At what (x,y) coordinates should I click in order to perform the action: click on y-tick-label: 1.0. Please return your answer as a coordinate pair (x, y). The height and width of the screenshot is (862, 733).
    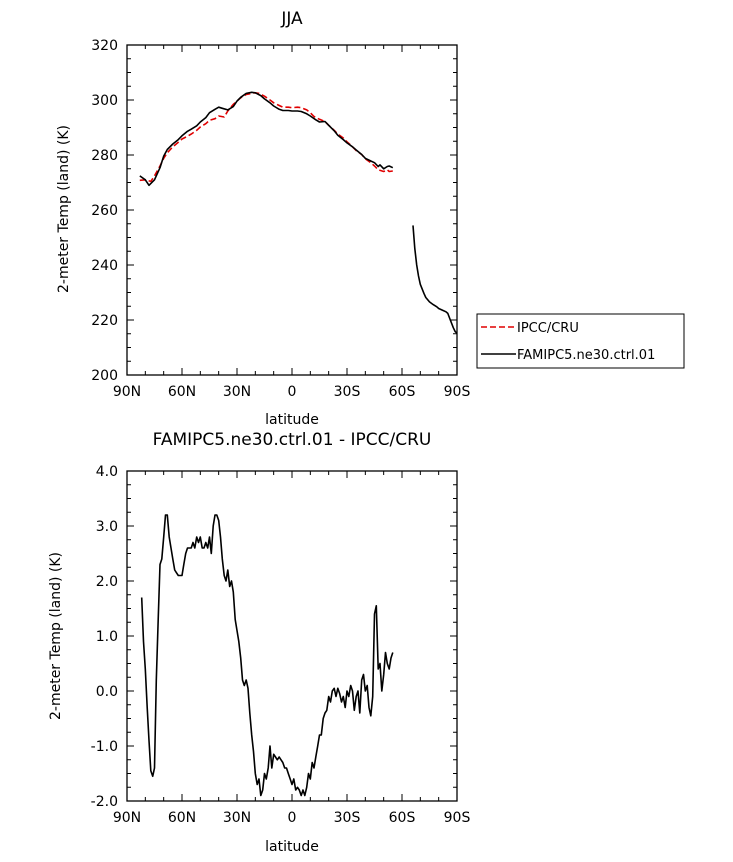
    Looking at the image, I should click on (107, 637).